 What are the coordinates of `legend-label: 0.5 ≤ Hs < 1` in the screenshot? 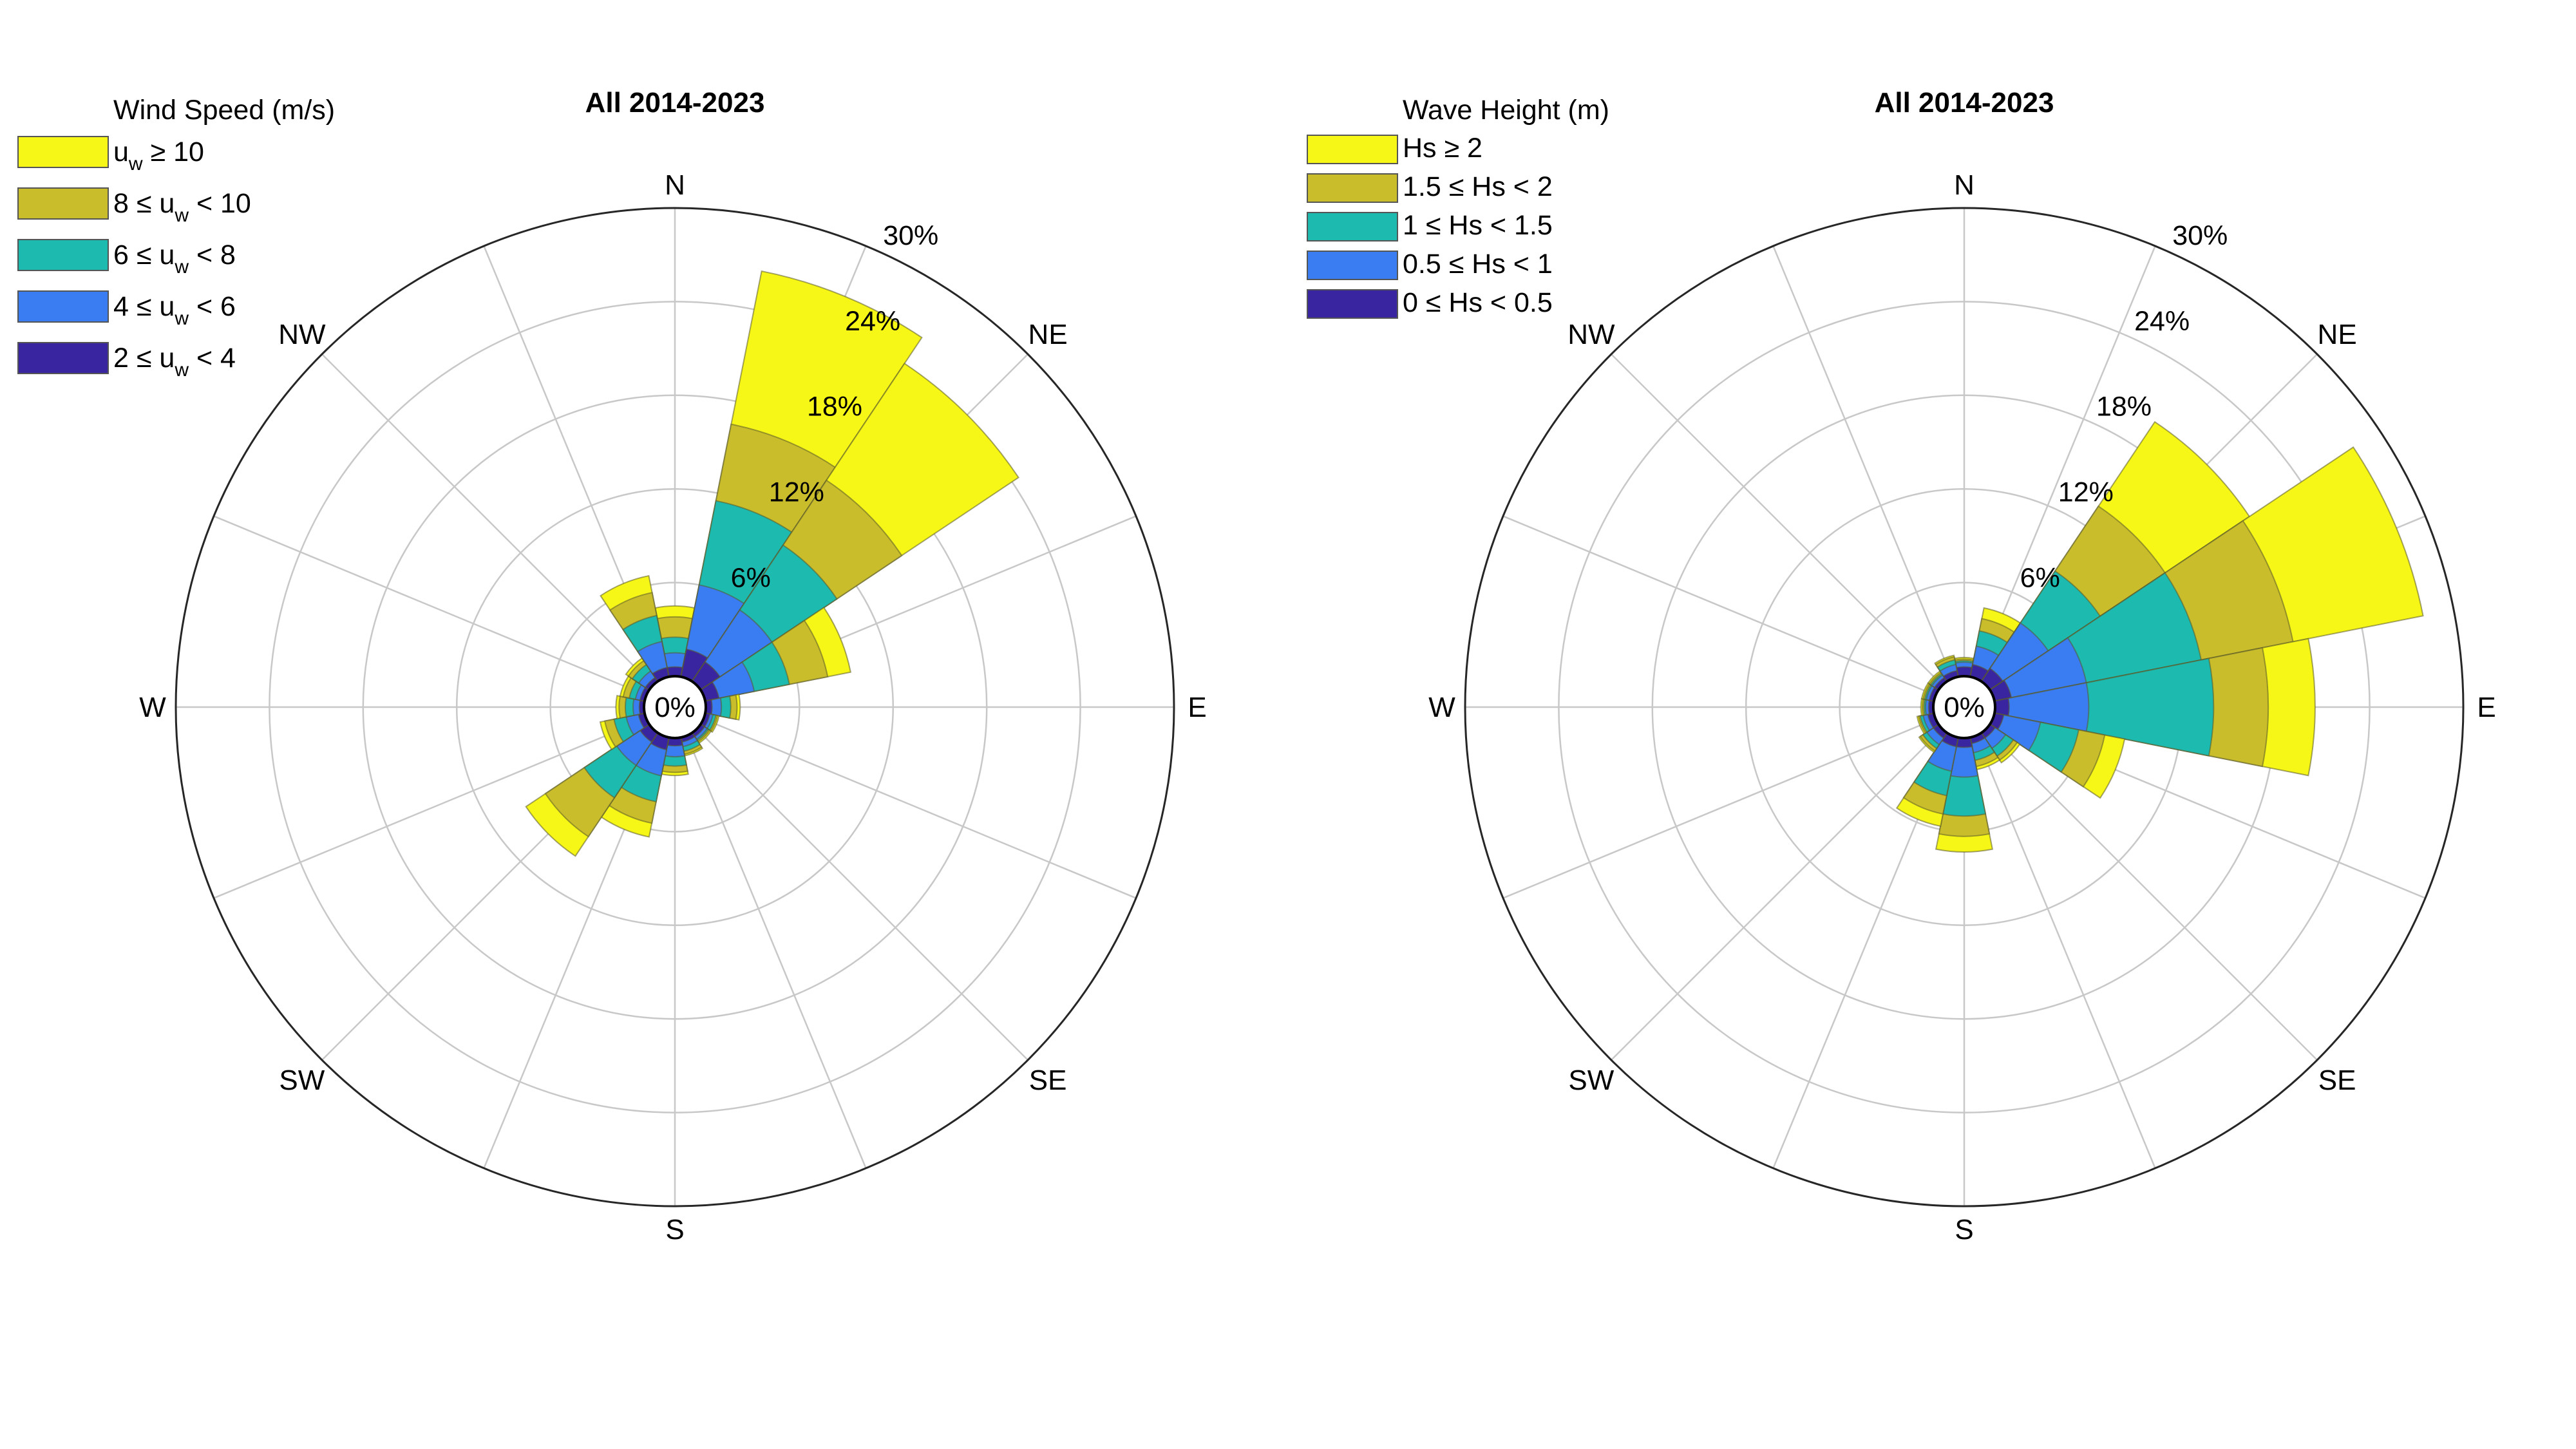 It's located at (1478, 264).